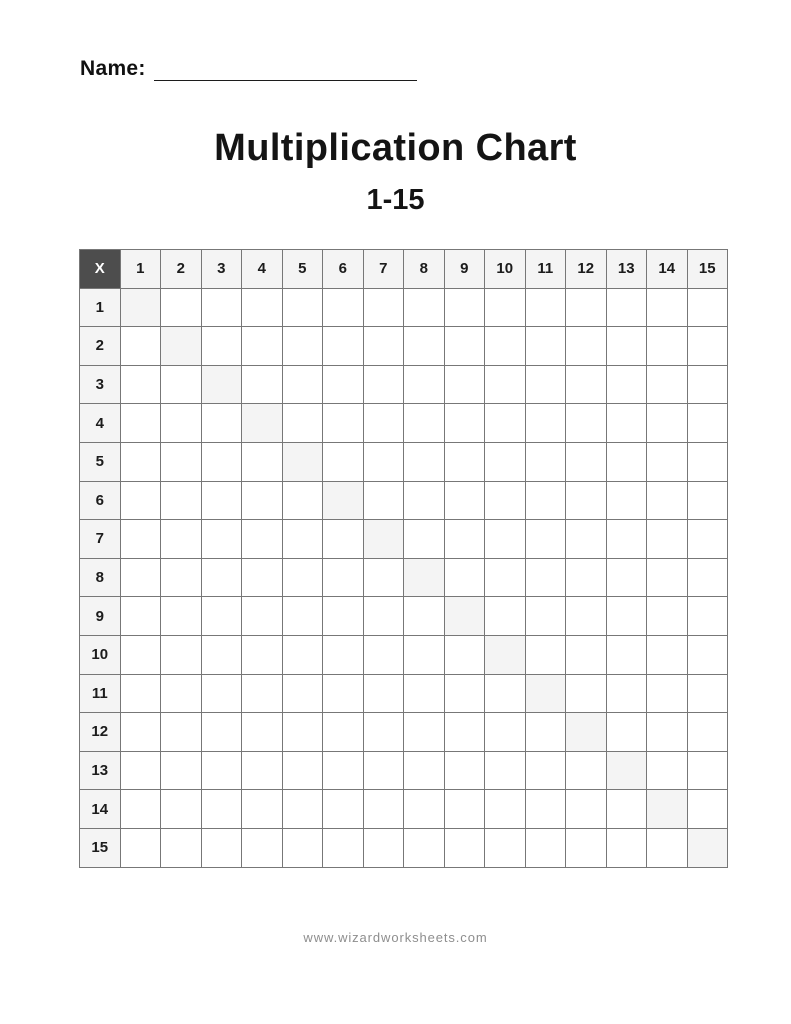 The width and height of the screenshot is (791, 1024). What do you see at coordinates (403, 384) in the screenshot?
I see `table-row: 3` at bounding box center [403, 384].